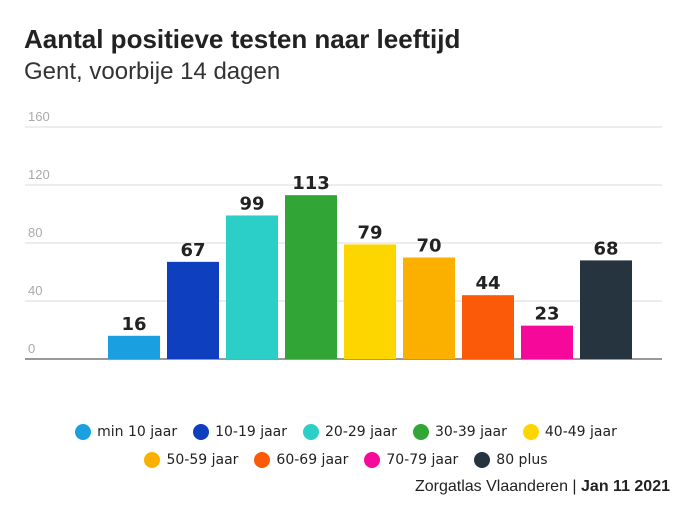 The width and height of the screenshot is (692, 513). I want to click on y-tick-label: 160, so click(39, 116).